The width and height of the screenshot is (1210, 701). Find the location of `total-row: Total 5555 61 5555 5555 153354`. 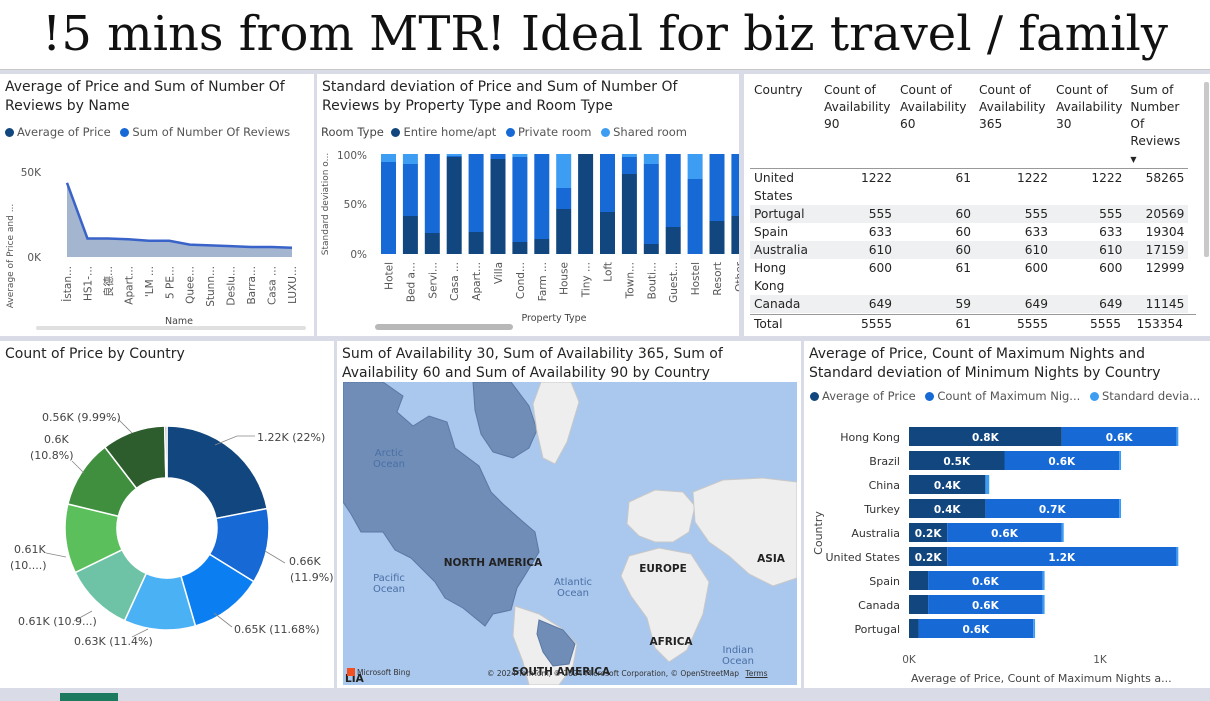

total-row: Total 5555 61 5555 5555 153354 is located at coordinates (968, 324).